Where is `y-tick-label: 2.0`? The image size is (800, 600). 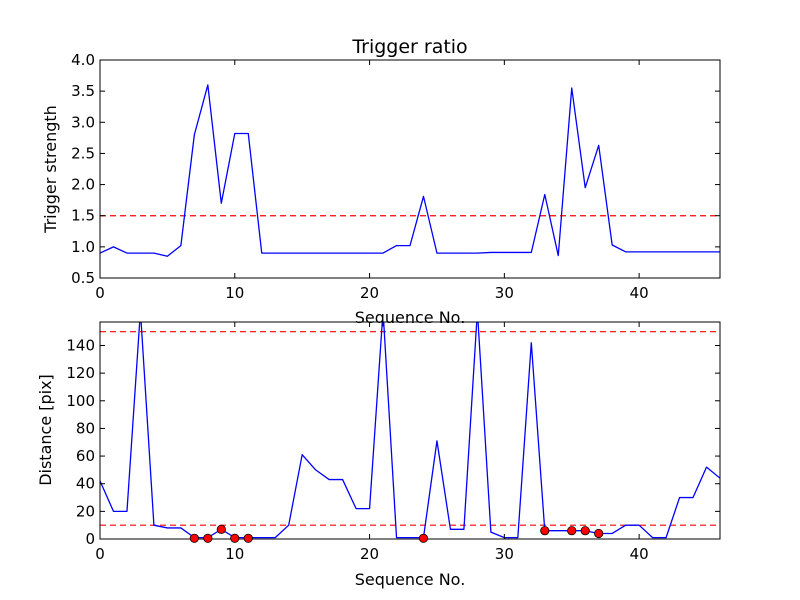 y-tick-label: 2.0 is located at coordinates (83, 185).